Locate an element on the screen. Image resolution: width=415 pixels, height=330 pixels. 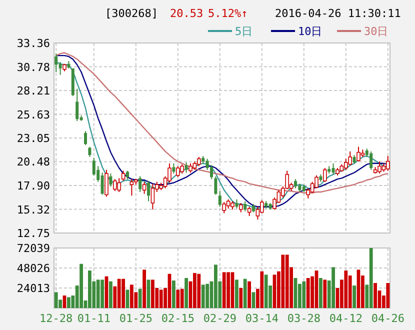
x-tick-label: 04-12 is located at coordinates (345, 318).